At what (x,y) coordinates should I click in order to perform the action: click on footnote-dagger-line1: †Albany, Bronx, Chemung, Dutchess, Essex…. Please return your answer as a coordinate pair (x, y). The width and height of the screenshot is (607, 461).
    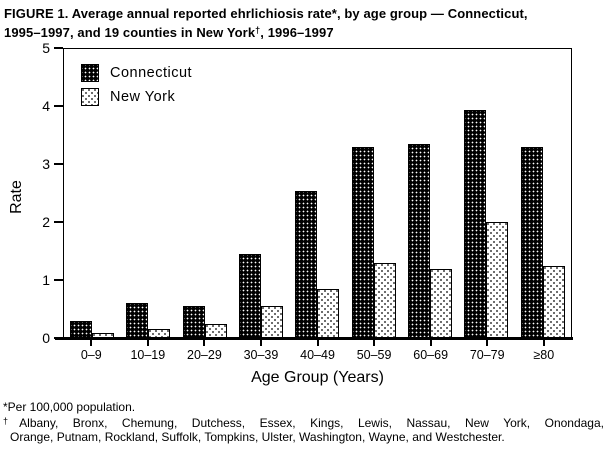
    Looking at the image, I should click on (303, 422).